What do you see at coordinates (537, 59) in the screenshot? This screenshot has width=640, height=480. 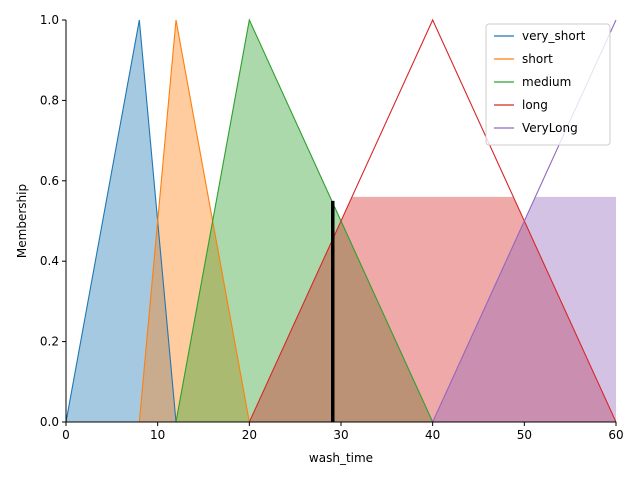 I see `legend-label-short: short` at bounding box center [537, 59].